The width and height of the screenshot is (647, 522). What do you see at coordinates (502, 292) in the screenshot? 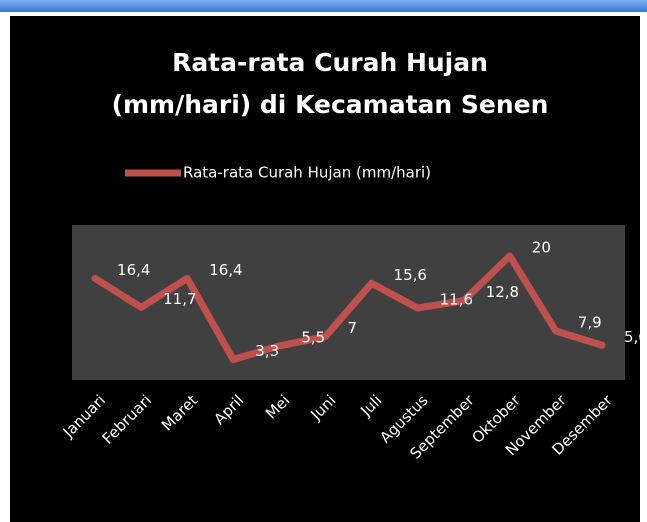
I see `data-label: 12,8` at bounding box center [502, 292].